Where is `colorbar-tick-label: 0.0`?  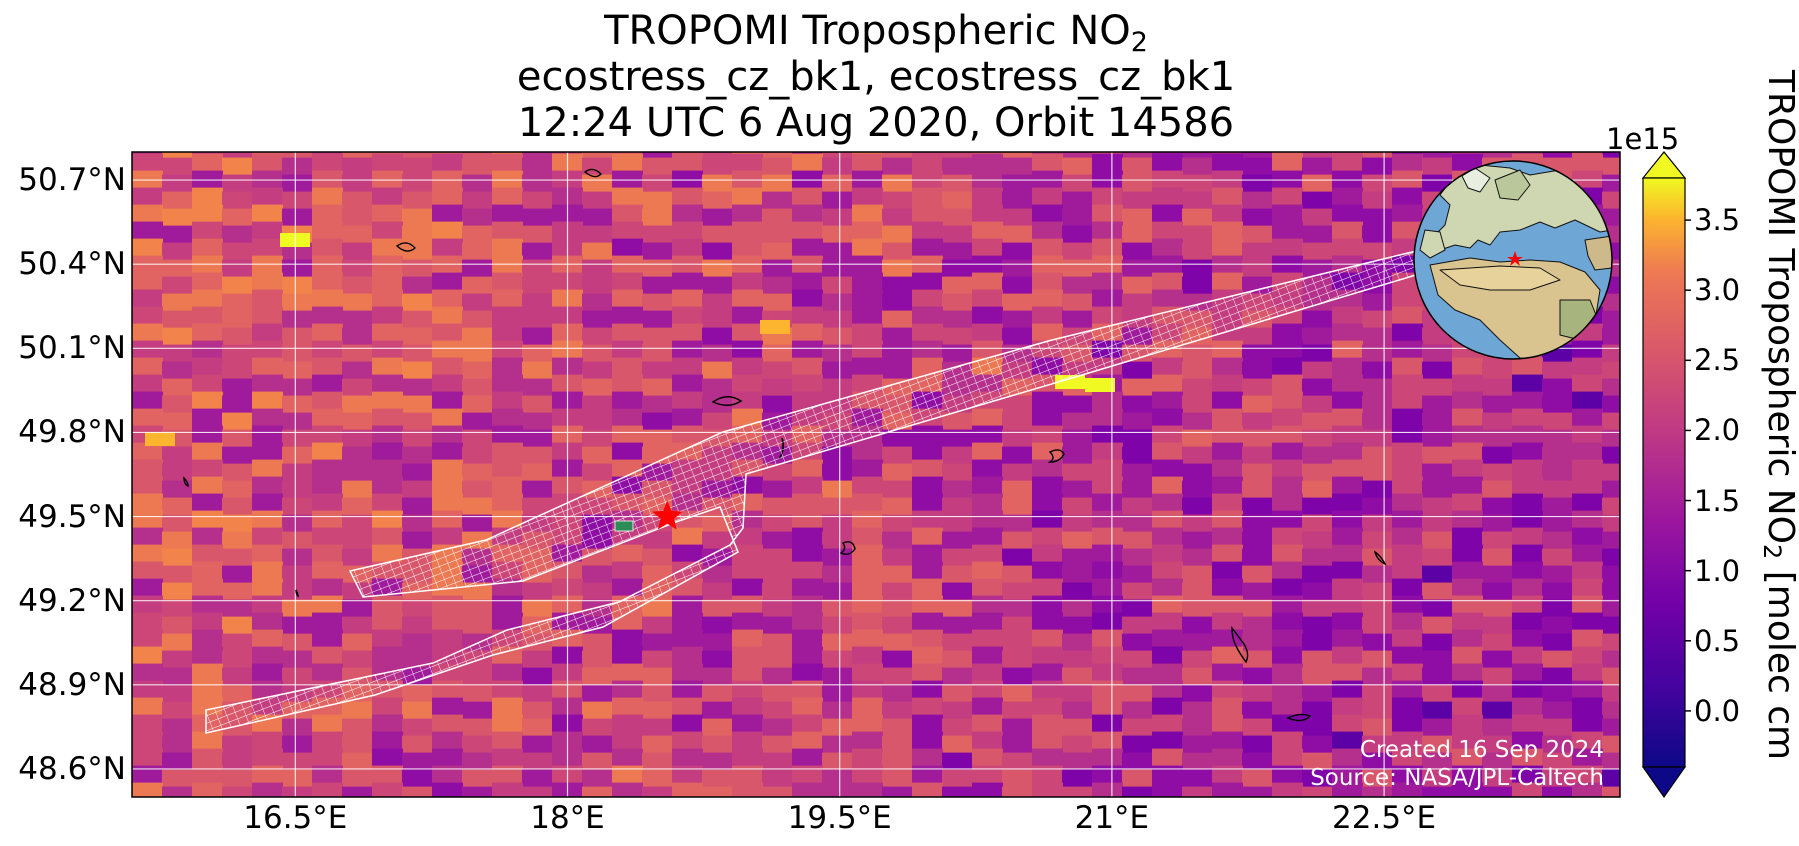
colorbar-tick-label: 0.0 is located at coordinates (1717, 710).